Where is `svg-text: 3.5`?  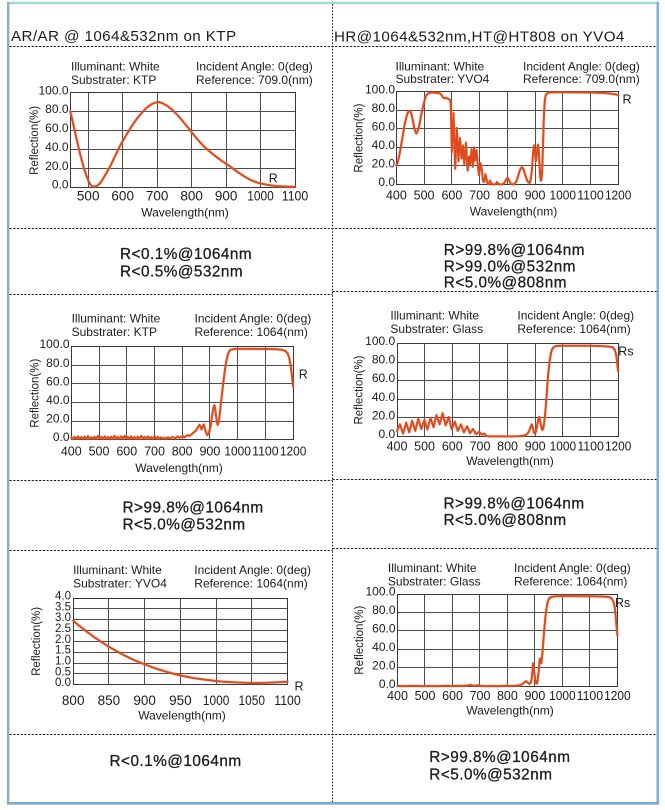
svg-text: 3.5 is located at coordinates (63, 607).